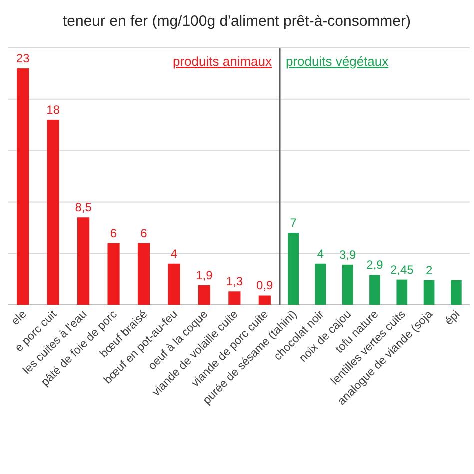 The width and height of the screenshot is (474, 474). Describe the element at coordinates (338, 61) in the screenshot. I see `annotation: produits végétaux` at that location.